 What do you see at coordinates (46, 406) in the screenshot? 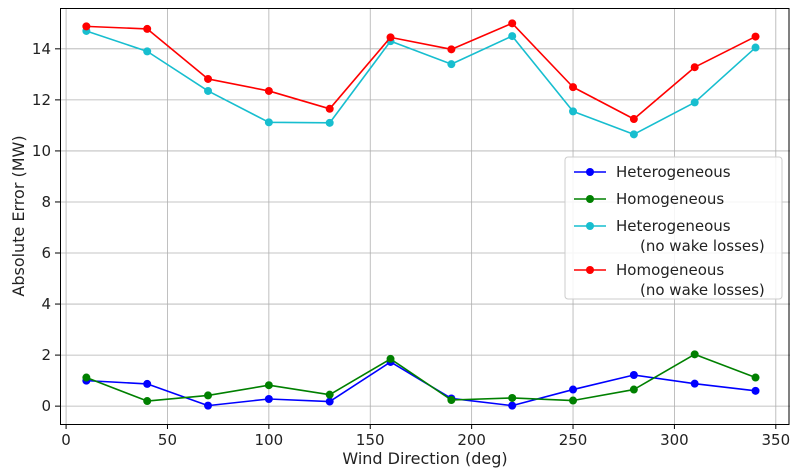
I see `y-tick-label: 0` at bounding box center [46, 406].